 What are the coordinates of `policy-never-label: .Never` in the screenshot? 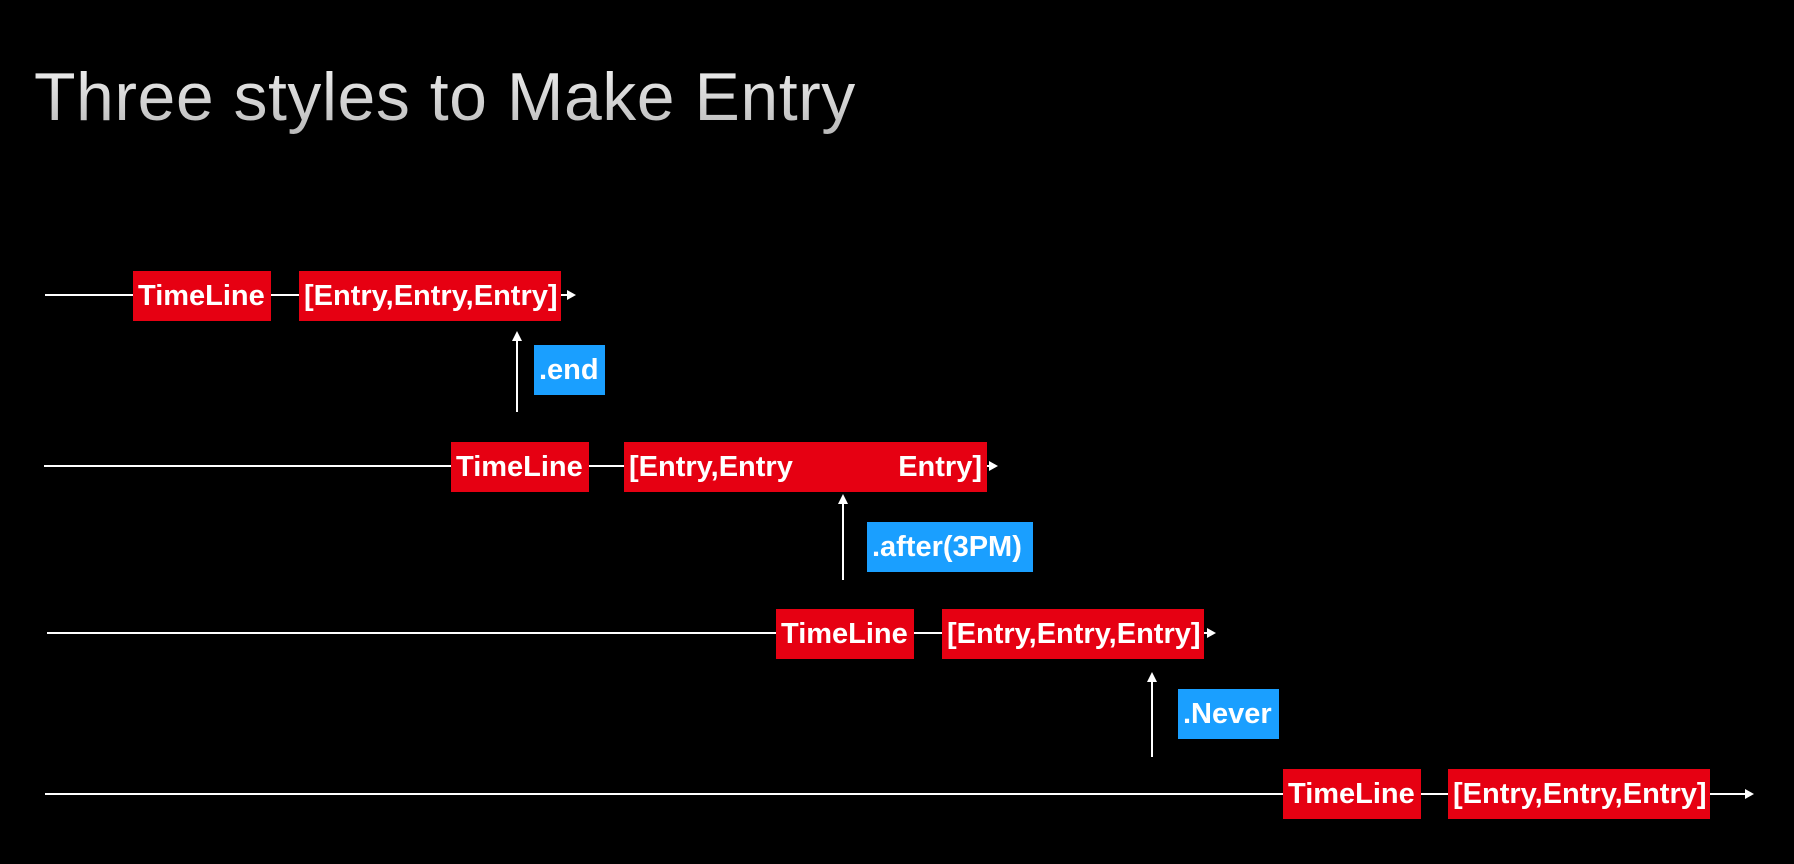 It's located at (1228, 714).